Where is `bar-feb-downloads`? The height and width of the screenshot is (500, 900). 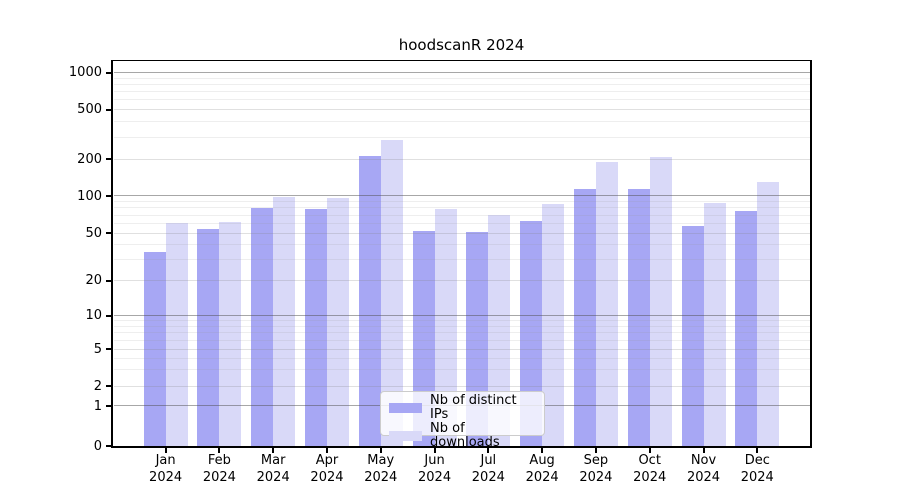
bar-feb-downloads is located at coordinates (230, 334).